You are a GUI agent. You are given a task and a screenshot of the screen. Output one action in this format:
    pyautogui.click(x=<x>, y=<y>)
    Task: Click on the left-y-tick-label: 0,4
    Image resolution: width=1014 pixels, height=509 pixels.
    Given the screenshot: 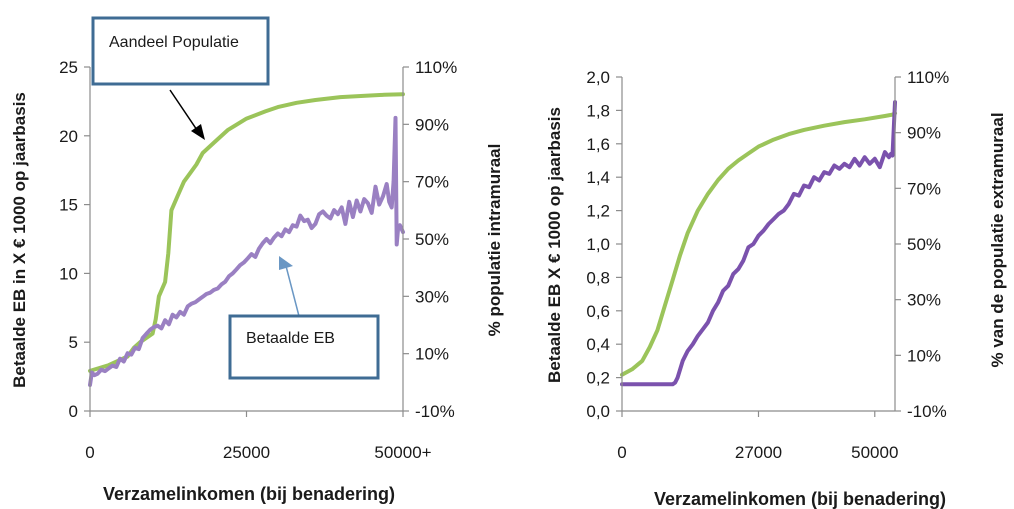 What is the action you would take?
    pyautogui.click(x=598, y=344)
    